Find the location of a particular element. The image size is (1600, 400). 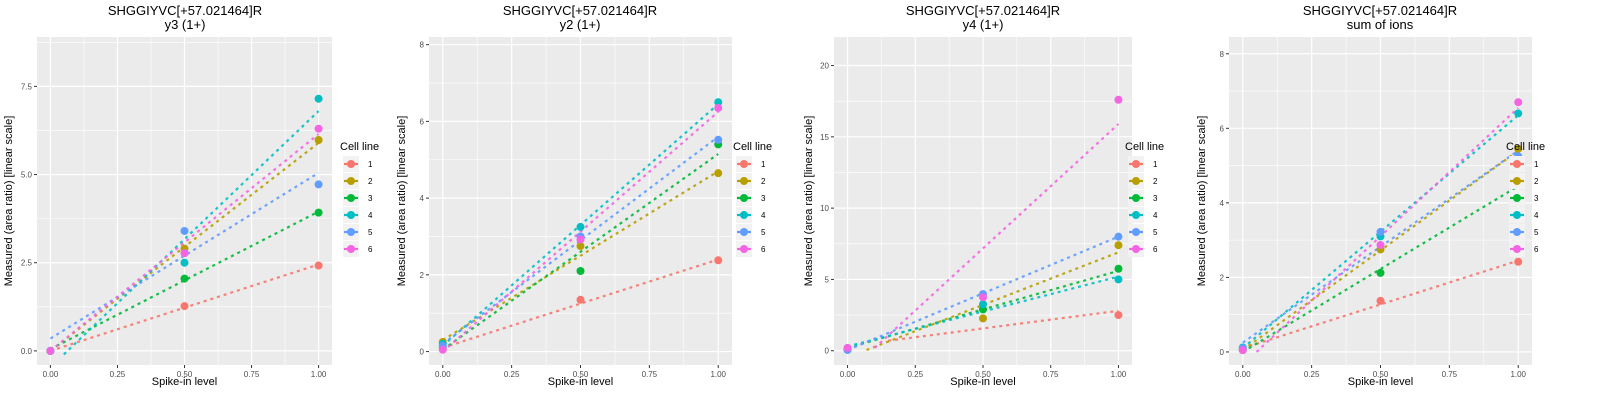

chart-subtitle: sum of ions is located at coordinates (1380, 24).